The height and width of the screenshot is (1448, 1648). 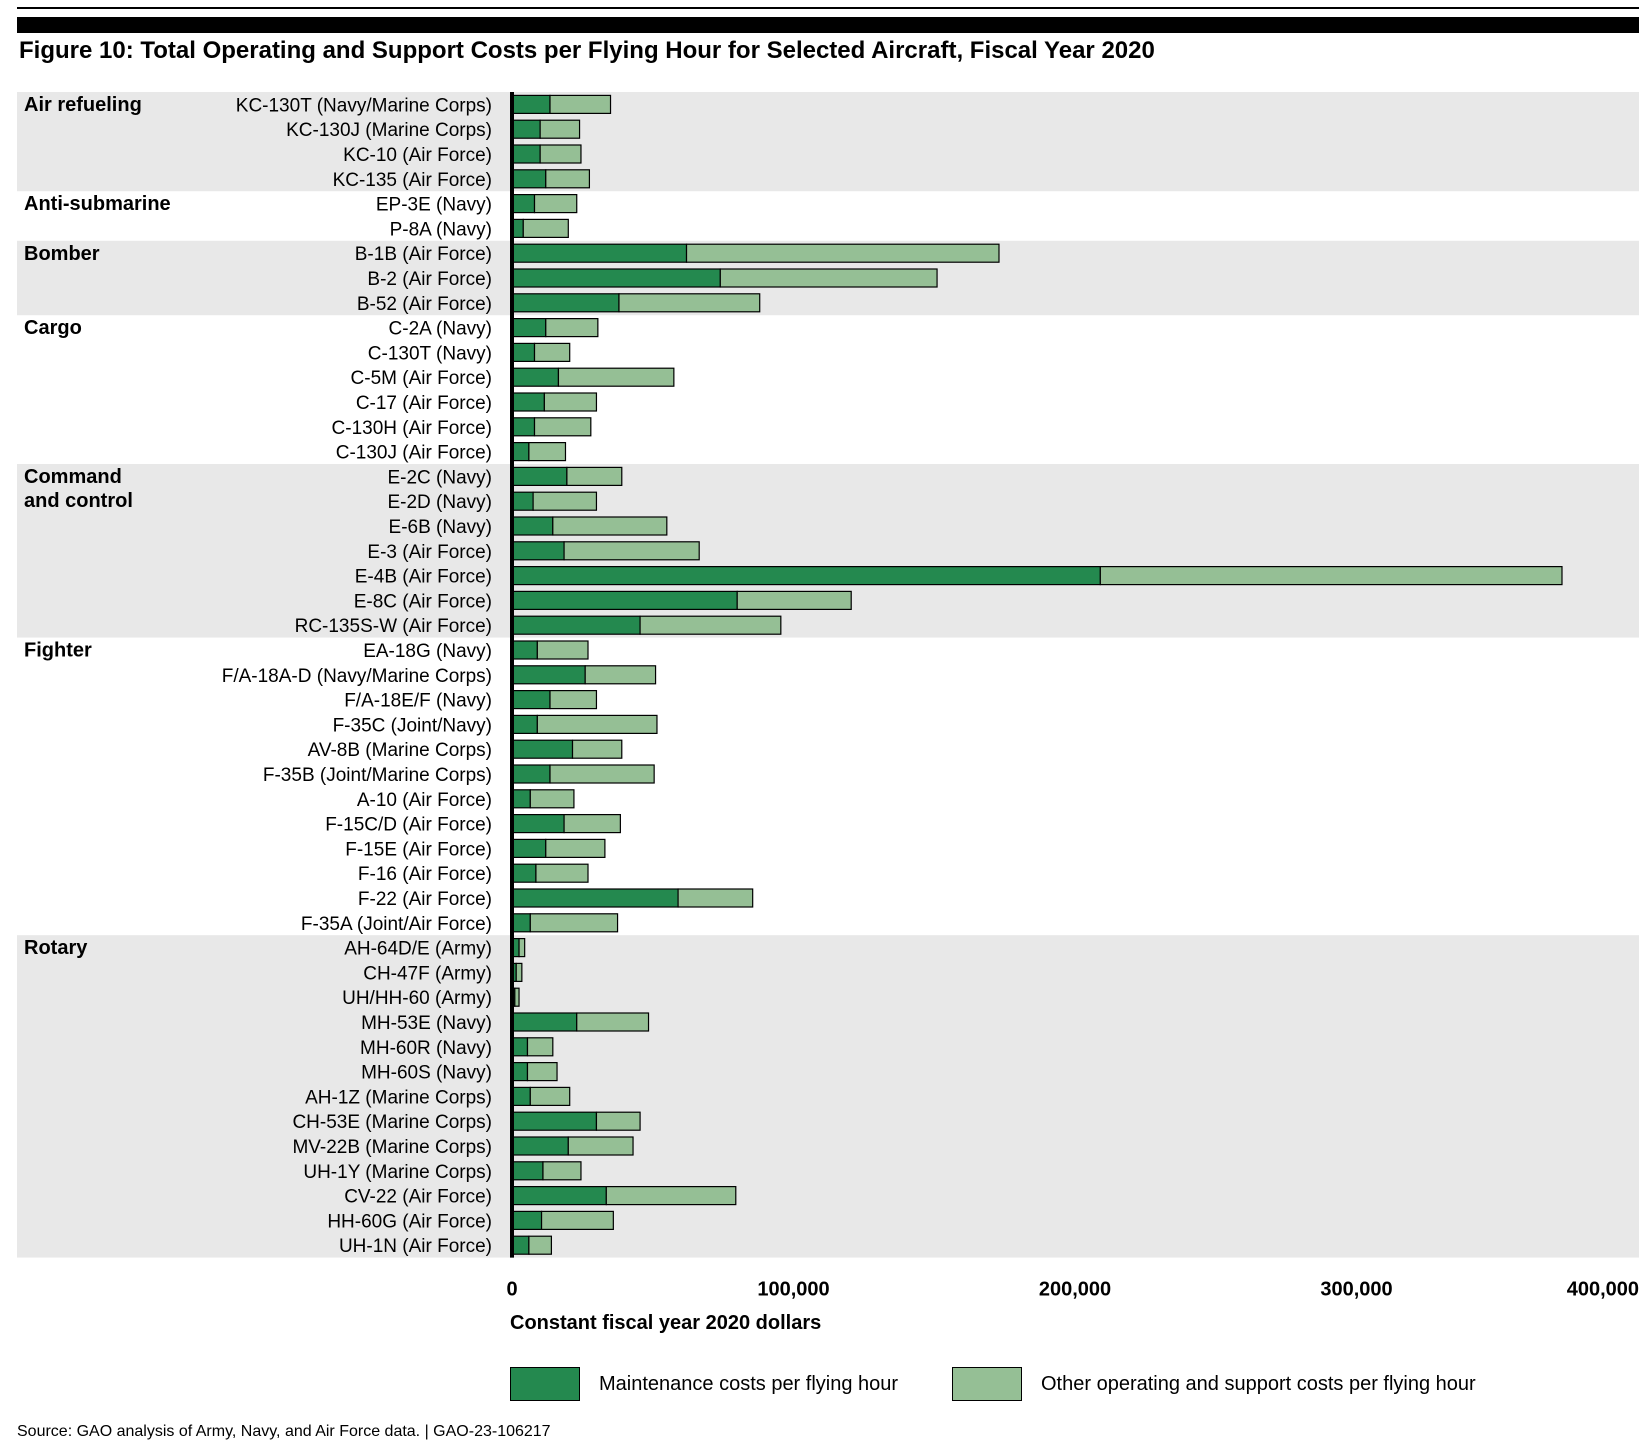 What do you see at coordinates (389, 130) in the screenshot?
I see `category-label: KC-130J (Marine Corps)` at bounding box center [389, 130].